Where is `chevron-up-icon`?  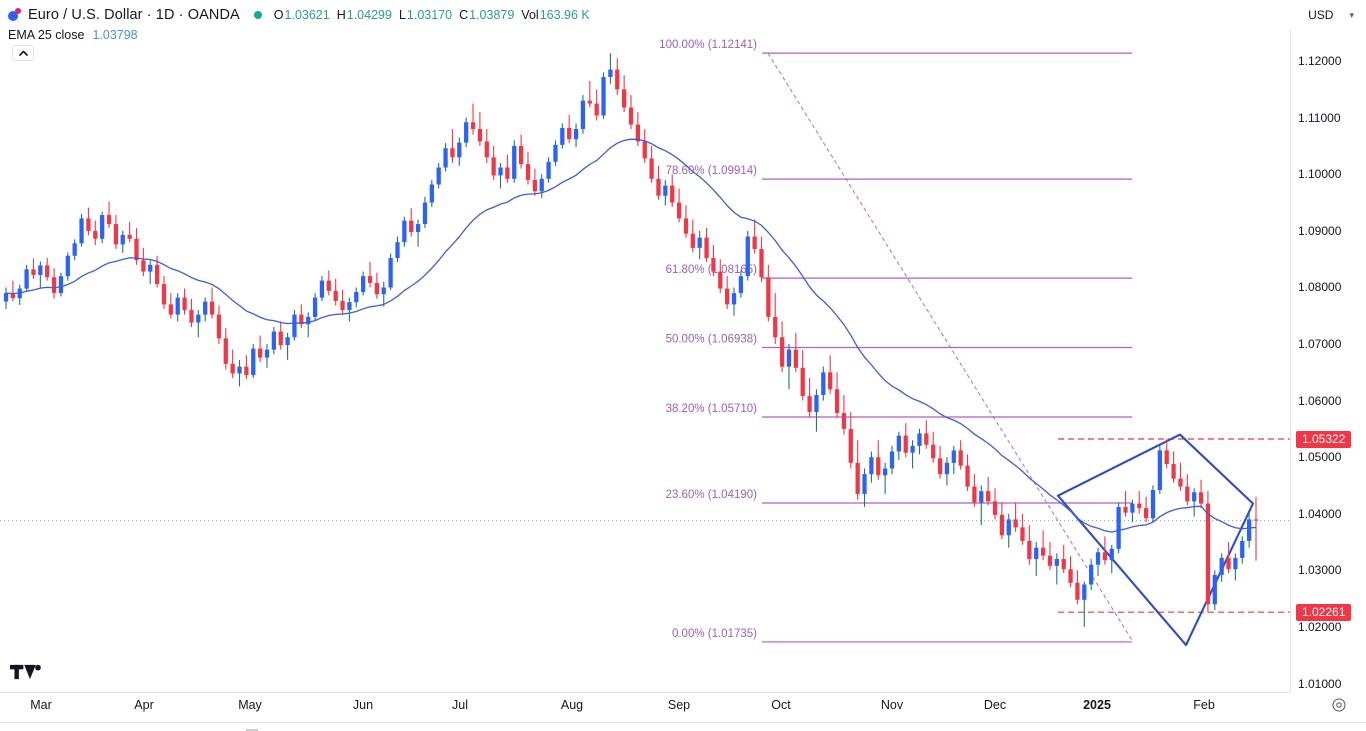 chevron-up-icon is located at coordinates (23, 53).